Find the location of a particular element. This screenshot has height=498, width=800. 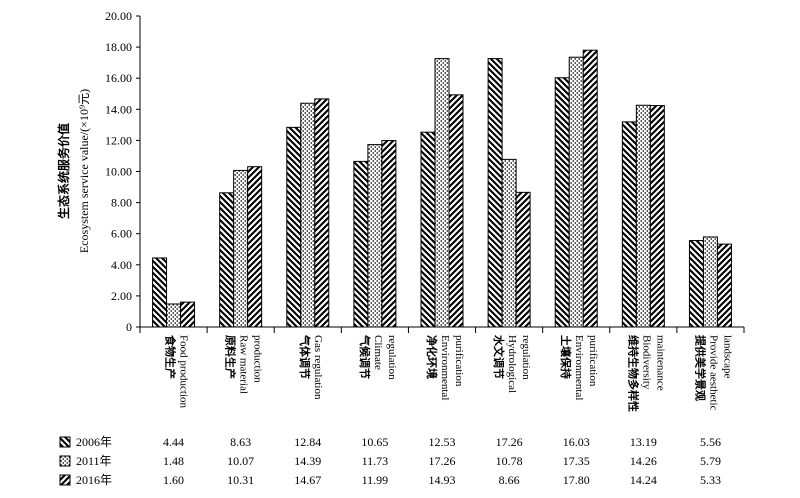

category-label: 原料生产 Raw material production is located at coordinates (244, 364).